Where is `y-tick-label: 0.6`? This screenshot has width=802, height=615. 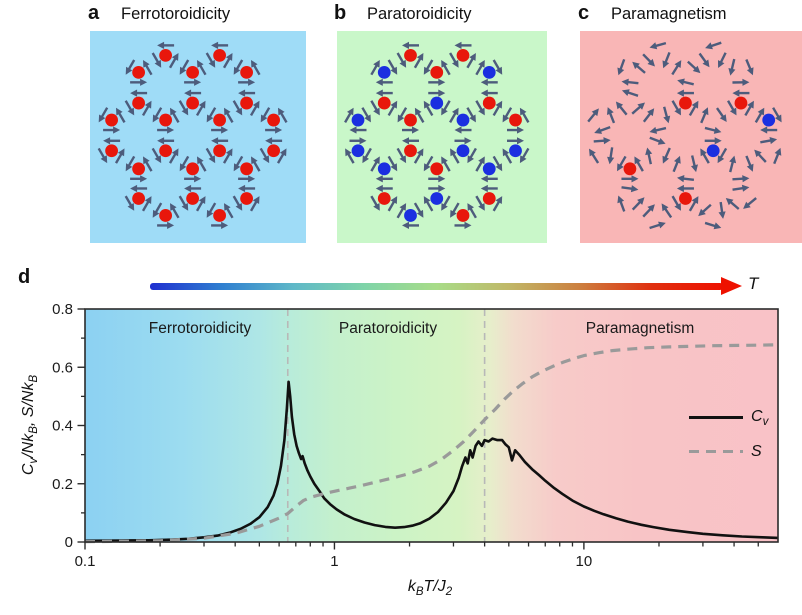 y-tick-label: 0.6 is located at coordinates (62, 367).